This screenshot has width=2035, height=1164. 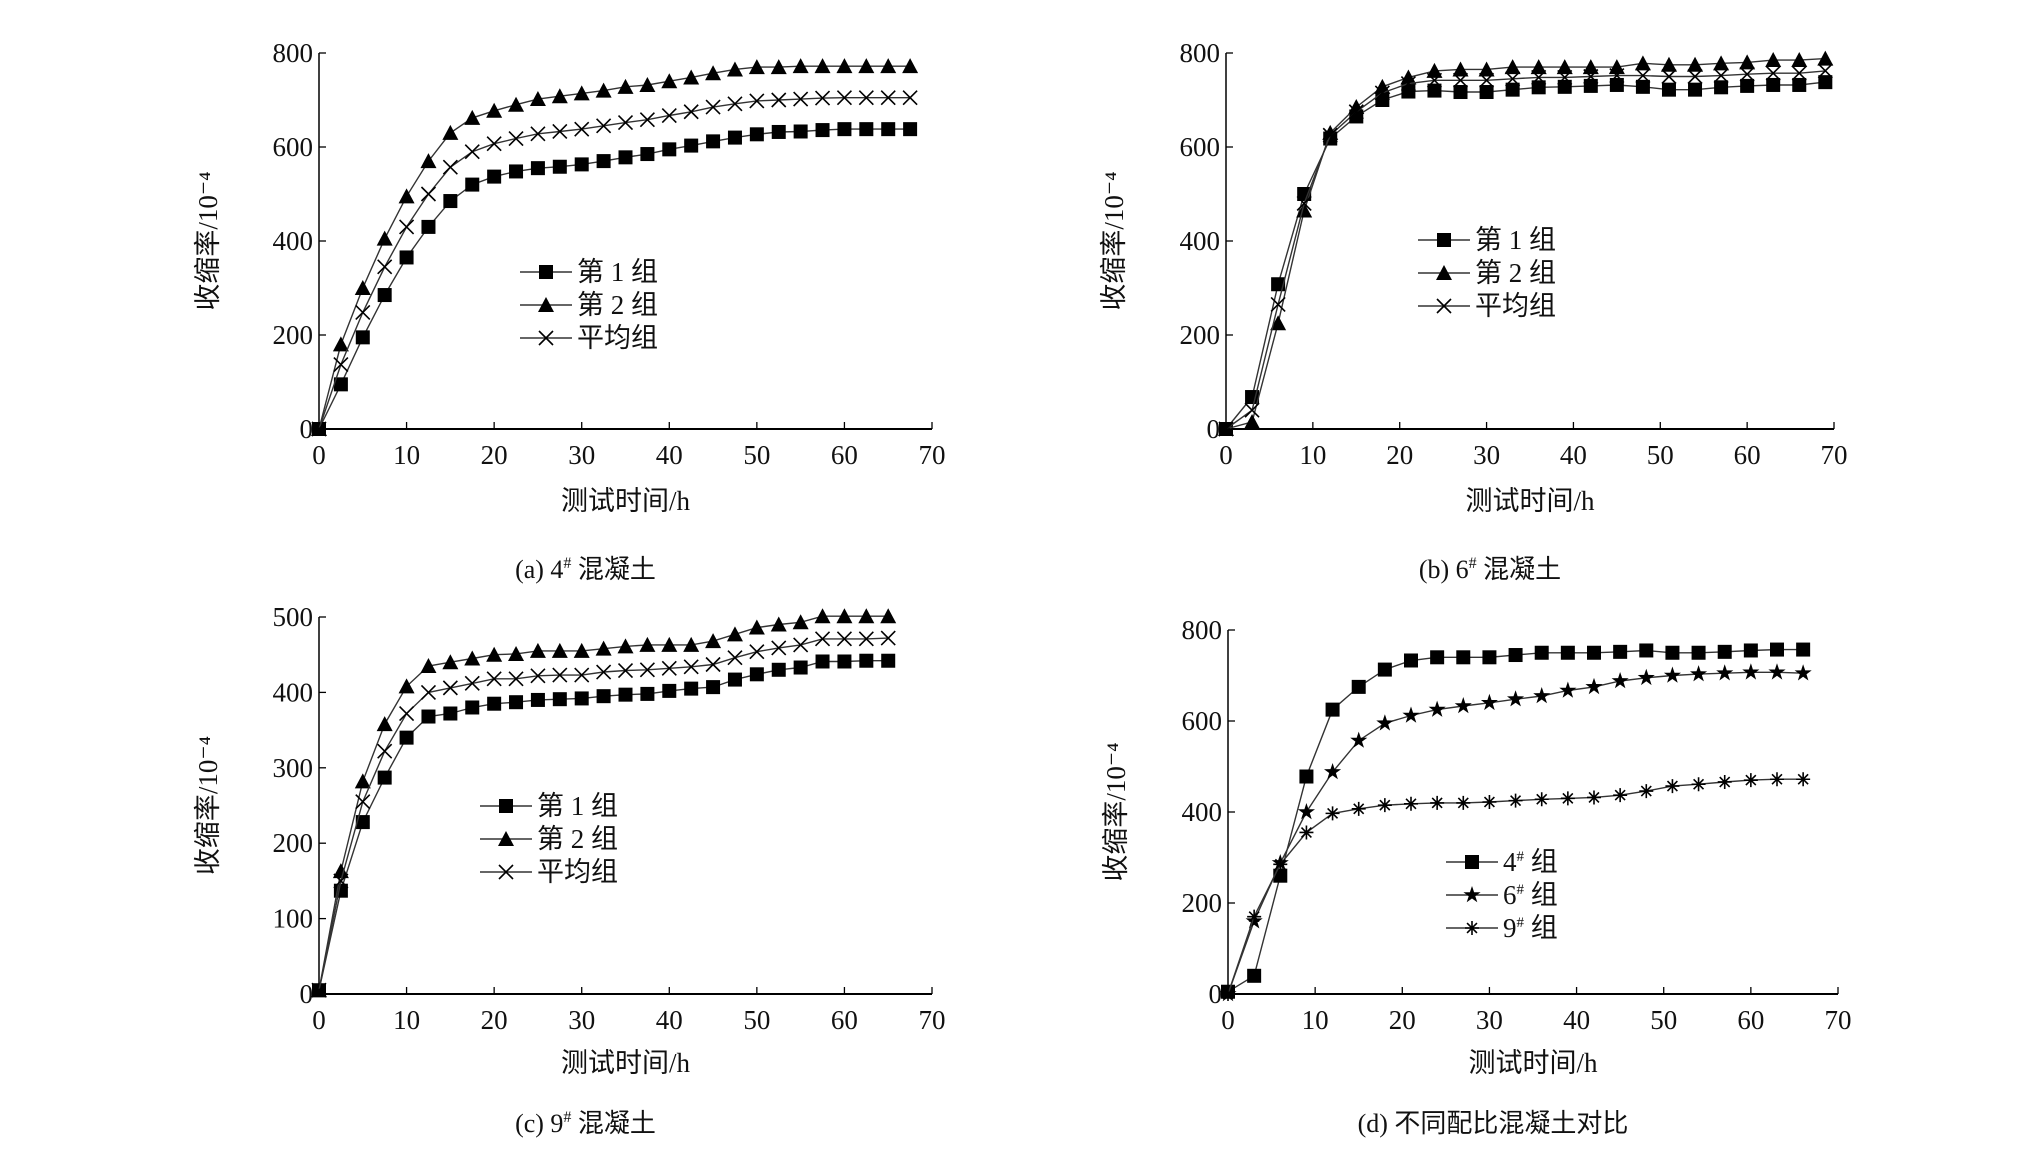 What do you see at coordinates (1473, 563) in the screenshot?
I see `caption-superscript: #` at bounding box center [1473, 563].